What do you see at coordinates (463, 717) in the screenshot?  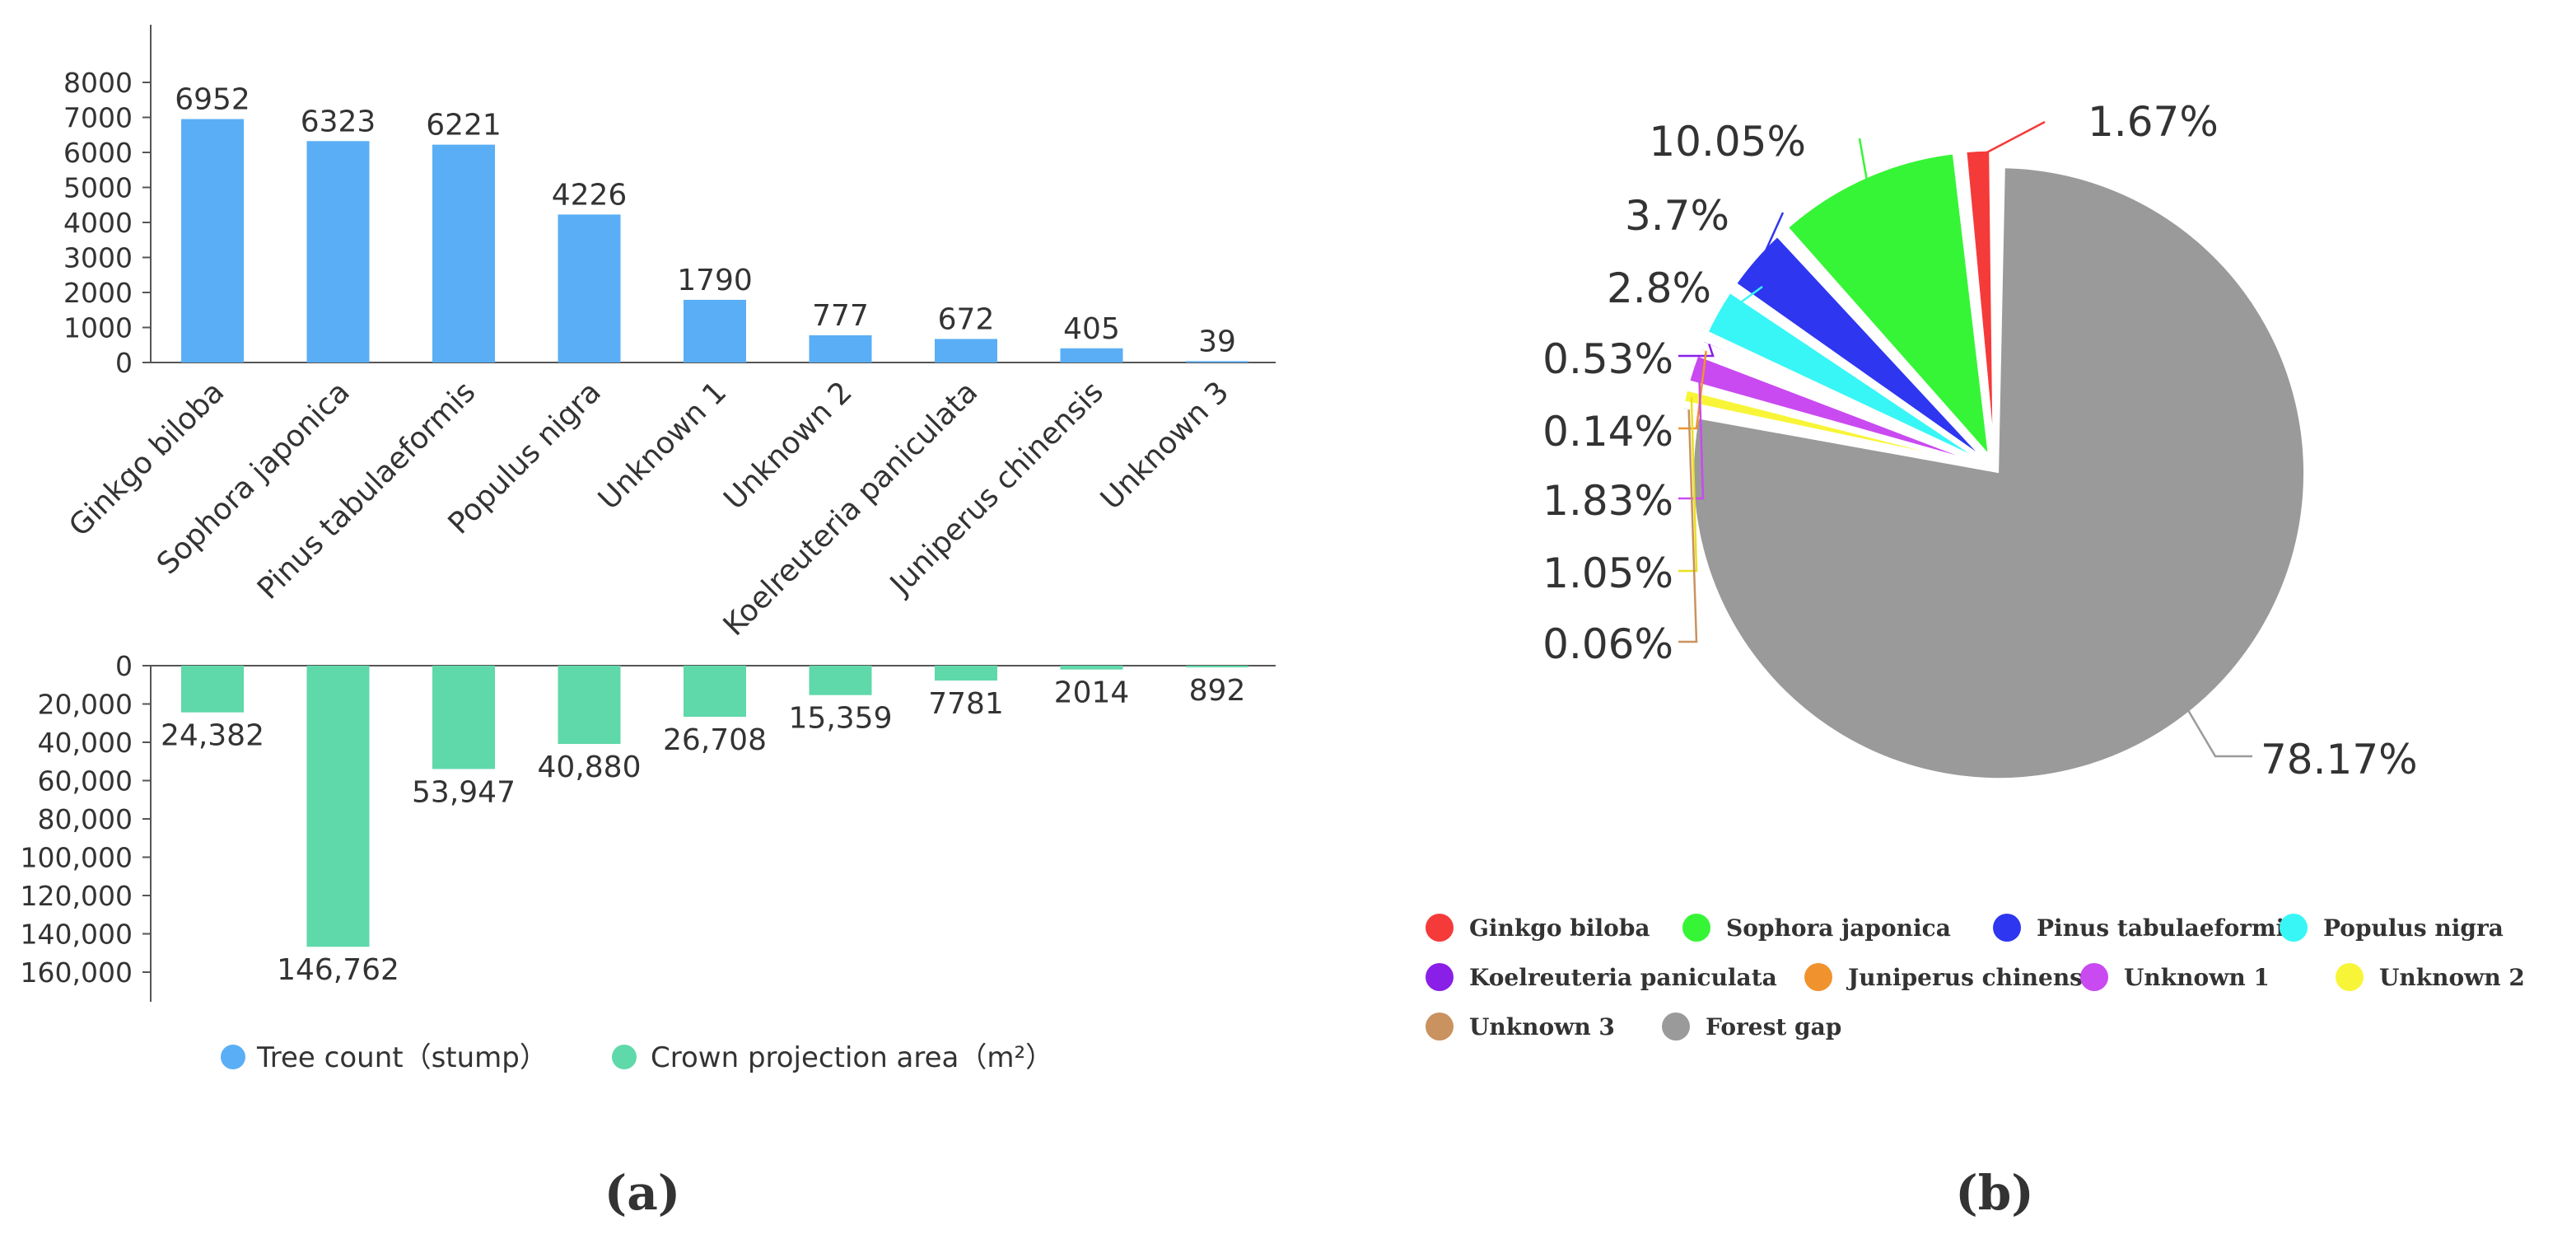 I see `bar-crown-area-pinus-tabulaeformis` at bounding box center [463, 717].